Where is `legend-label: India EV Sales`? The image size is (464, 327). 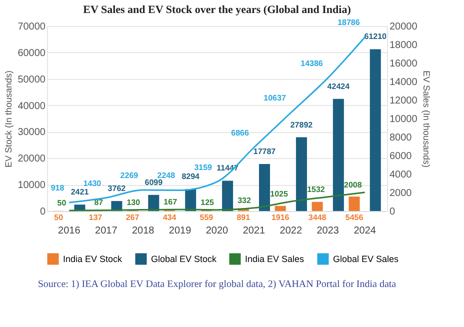 legend-label: India EV Sales is located at coordinates (275, 259).